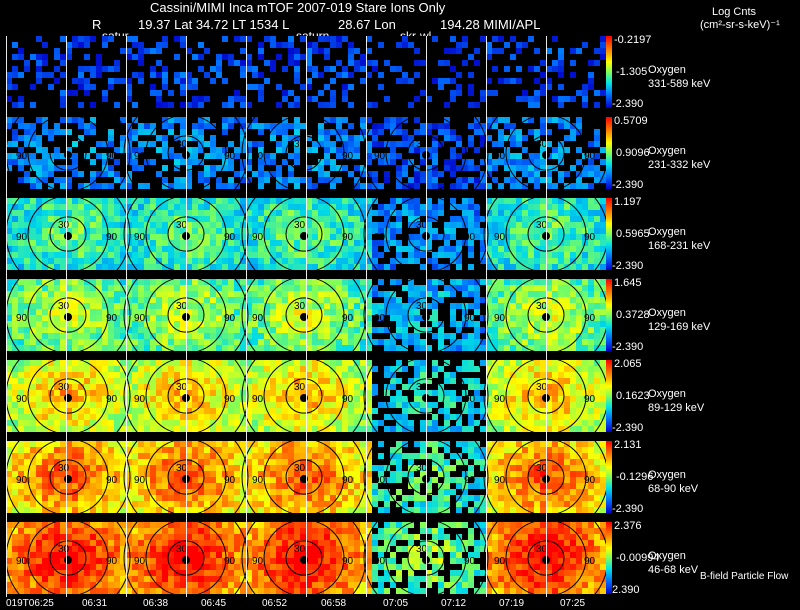  I want to click on energy-range-label: 129-169 keV, so click(679, 327).